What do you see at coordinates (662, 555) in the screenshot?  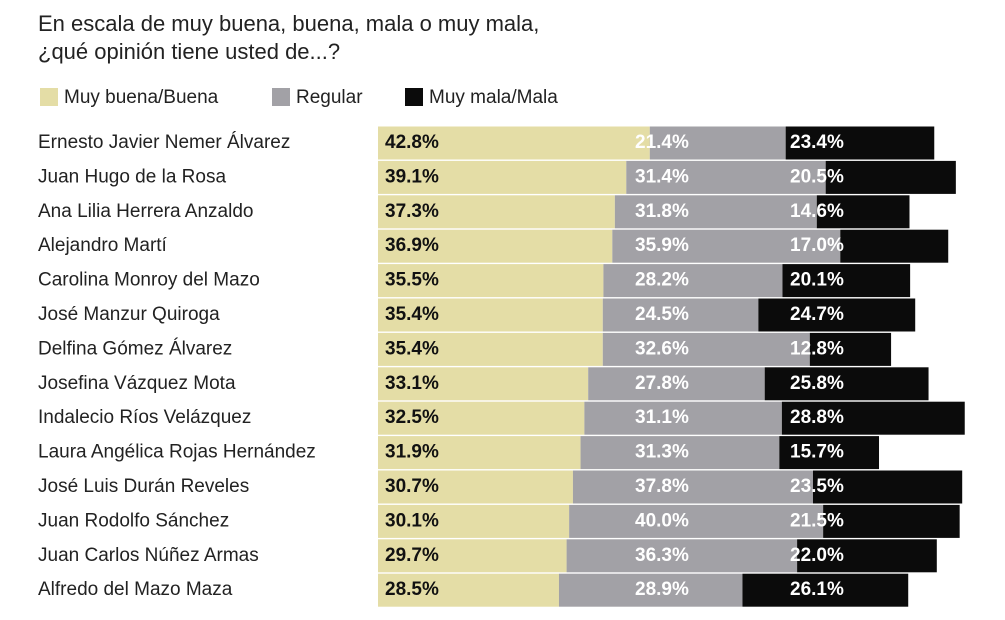 I see `value-label: 36.3%` at bounding box center [662, 555].